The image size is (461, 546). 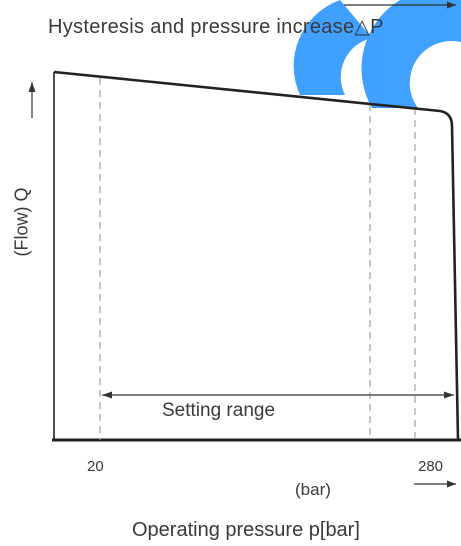 I want to click on pressure-increase-arrow, so click(x=400, y=5).